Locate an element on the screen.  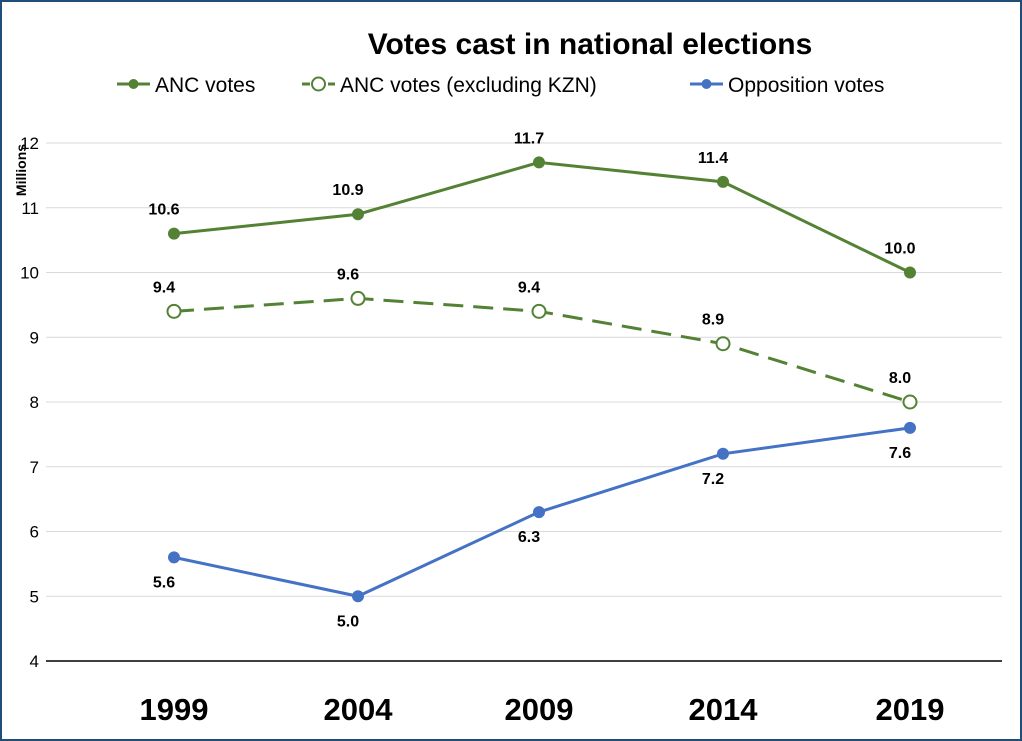
chart-title: Votes cast in national elections is located at coordinates (590, 44).